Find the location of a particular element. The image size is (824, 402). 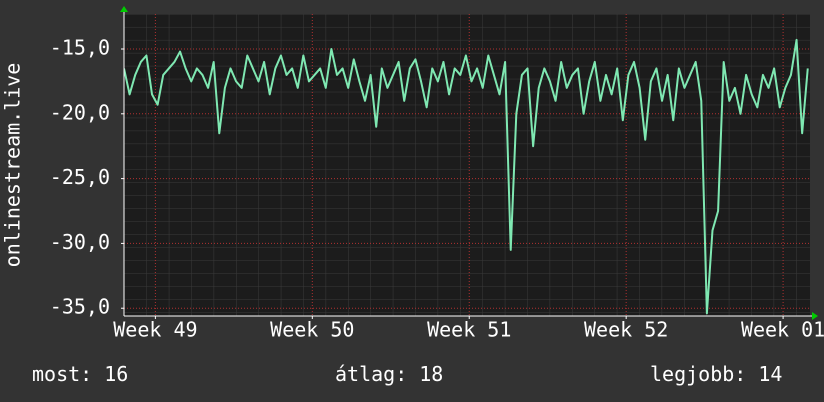

stat-value: 16 is located at coordinates (116, 374).